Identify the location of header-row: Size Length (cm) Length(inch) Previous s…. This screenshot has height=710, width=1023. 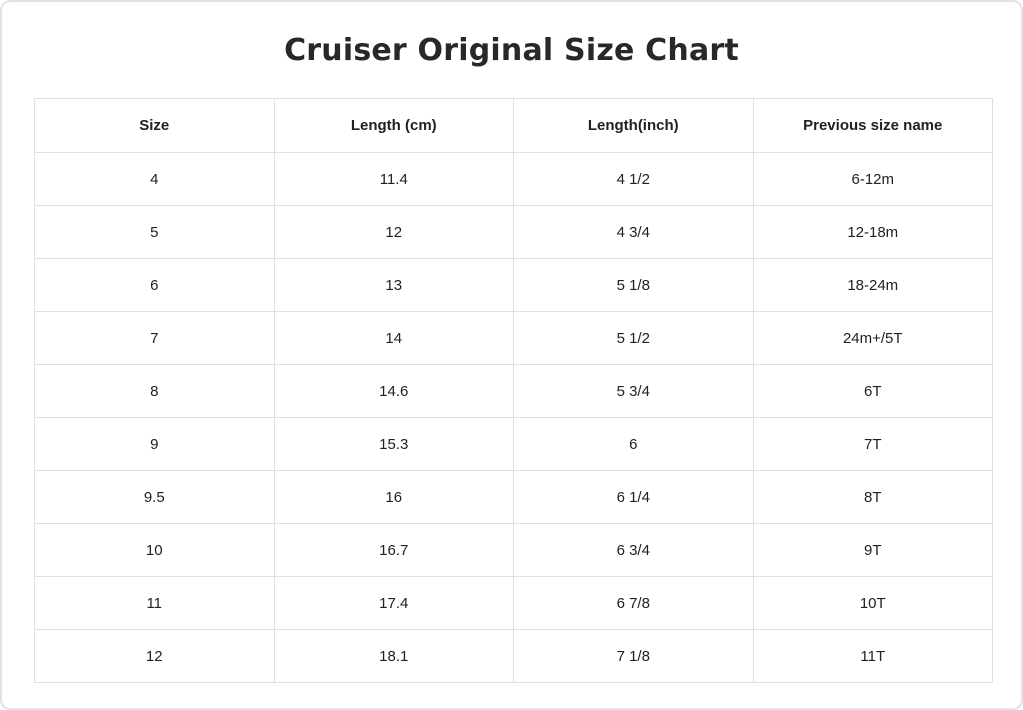
(513, 125).